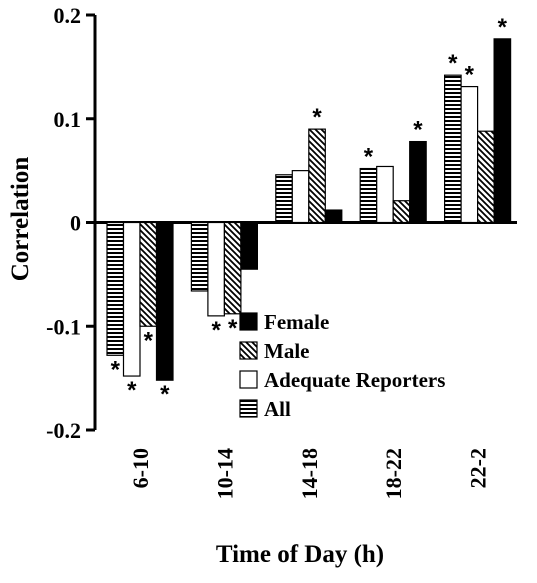  Describe the element at coordinates (63, 430) in the screenshot. I see `y-tick-label: -0.2` at that location.